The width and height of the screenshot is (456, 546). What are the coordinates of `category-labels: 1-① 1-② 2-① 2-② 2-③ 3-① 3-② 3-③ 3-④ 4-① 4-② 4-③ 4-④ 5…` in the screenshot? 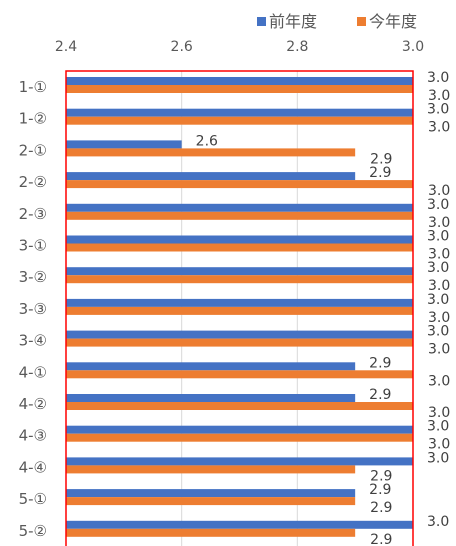 It's located at (33, 309).